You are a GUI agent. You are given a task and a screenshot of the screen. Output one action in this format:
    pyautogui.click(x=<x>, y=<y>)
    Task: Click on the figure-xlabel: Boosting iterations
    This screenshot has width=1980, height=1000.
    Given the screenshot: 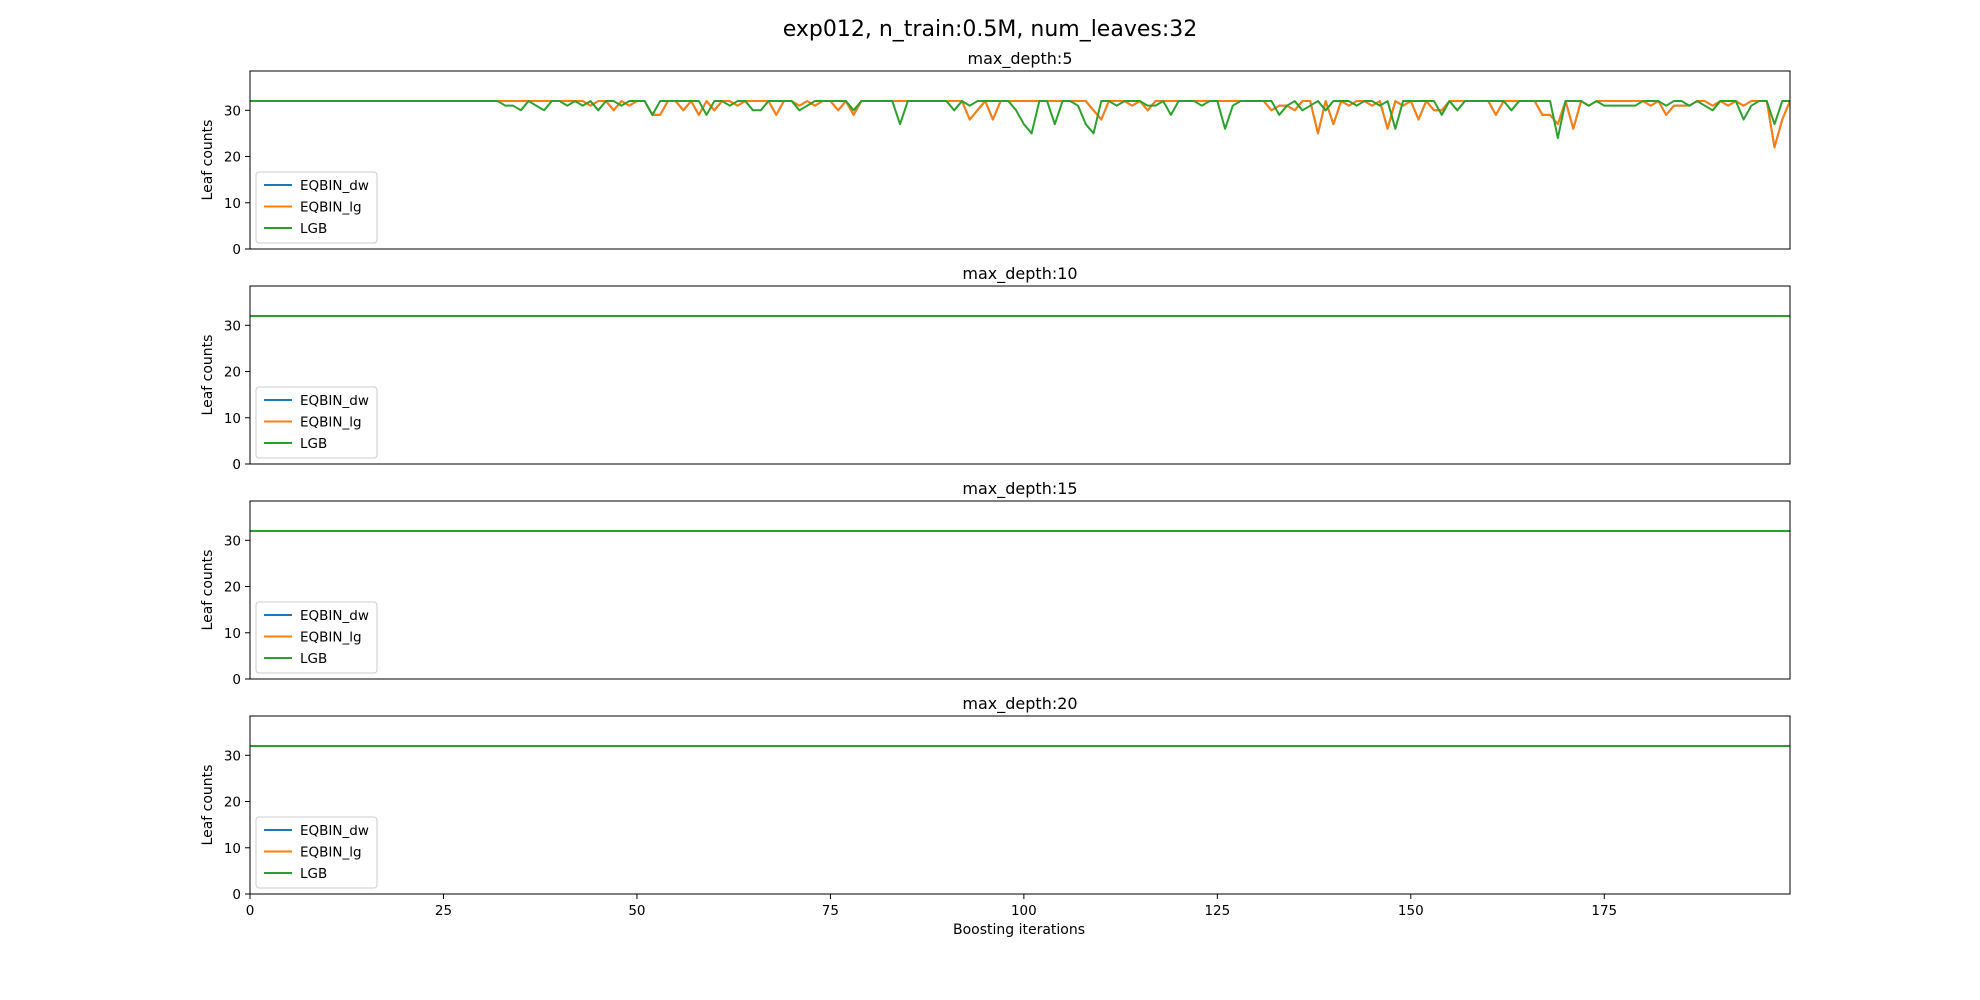 What is the action you would take?
    pyautogui.click(x=1019, y=930)
    